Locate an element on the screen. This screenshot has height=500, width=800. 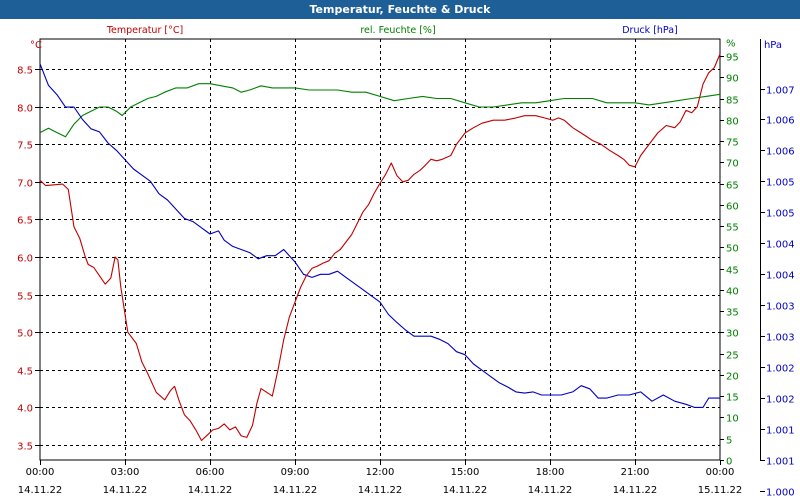
x-tick-time: 03:00 is located at coordinates (125, 472).